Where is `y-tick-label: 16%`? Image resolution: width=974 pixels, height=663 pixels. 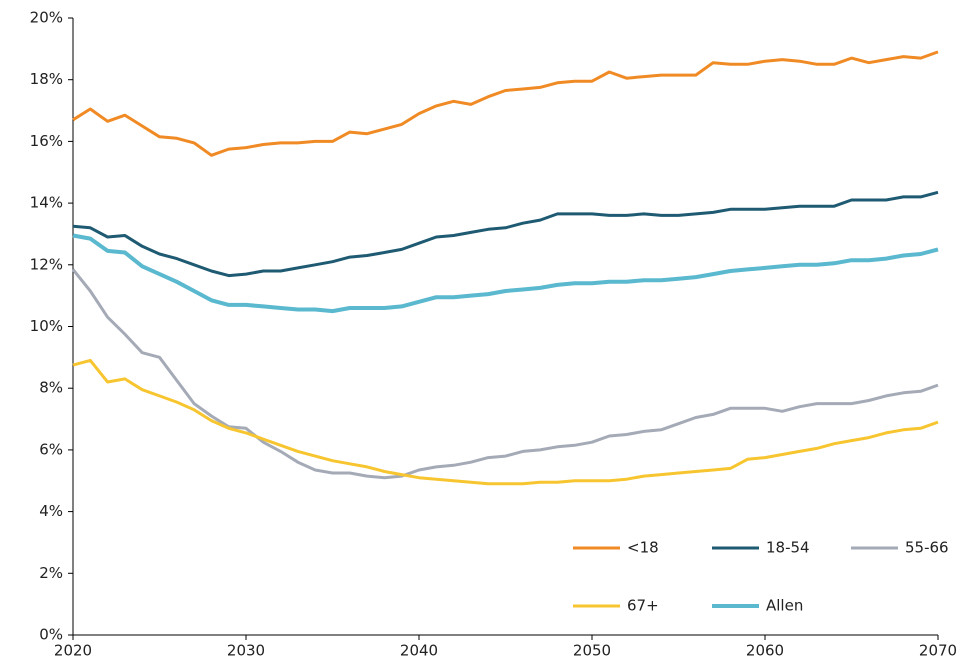 y-tick-label: 16% is located at coordinates (46, 141).